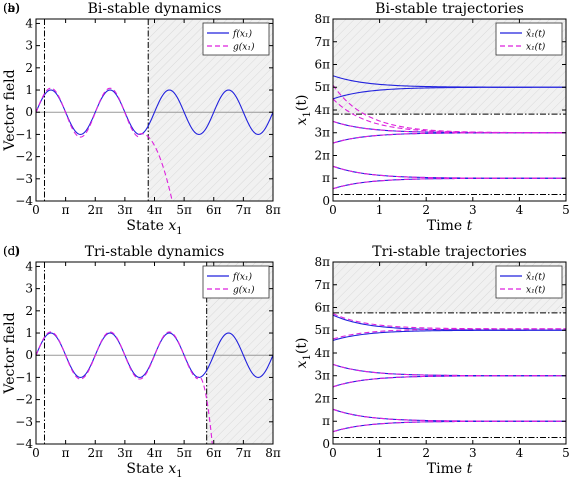  What do you see at coordinates (155, 9) in the screenshot?
I see `chart-title: Bi-stable dynamics` at bounding box center [155, 9].